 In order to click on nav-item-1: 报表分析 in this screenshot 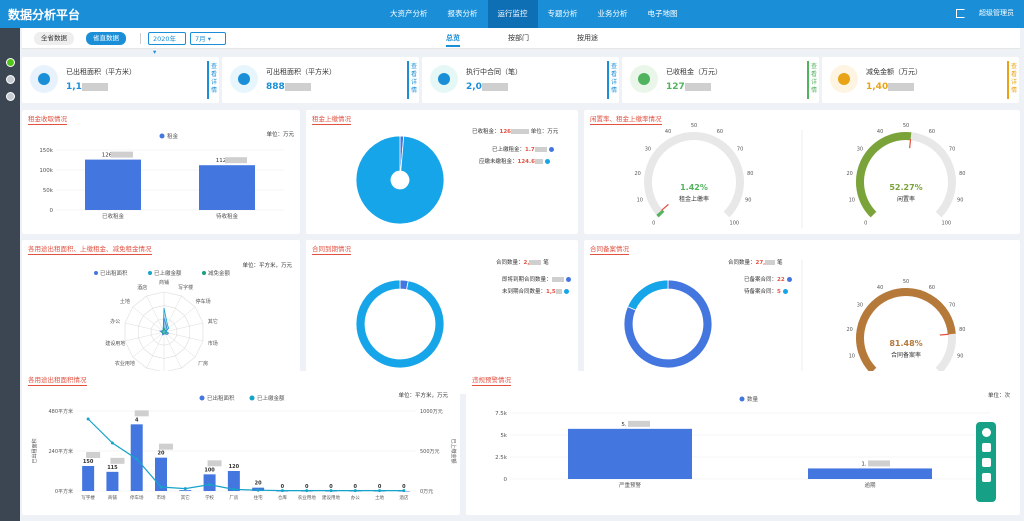, I will do `click(462, 13)`.